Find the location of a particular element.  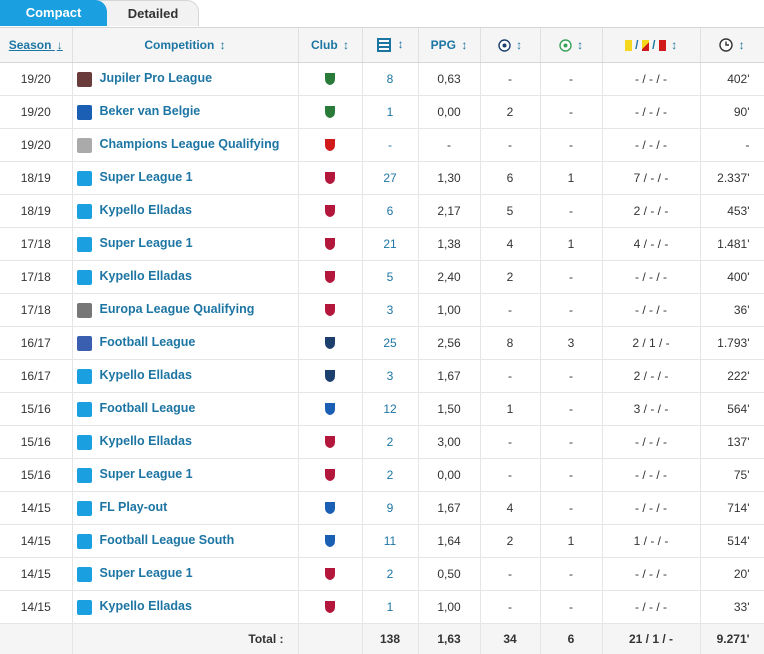

appearances-link: 25 is located at coordinates (389, 343).